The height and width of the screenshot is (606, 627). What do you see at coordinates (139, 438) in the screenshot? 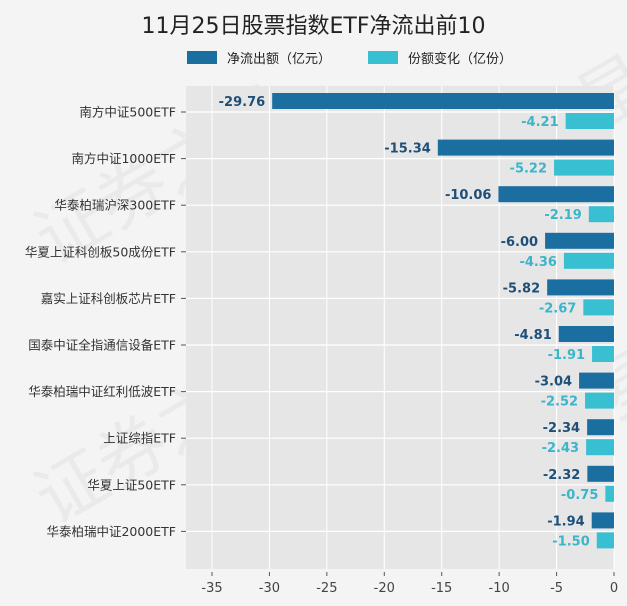
I see `category-label: 上证综指ETF` at bounding box center [139, 438].